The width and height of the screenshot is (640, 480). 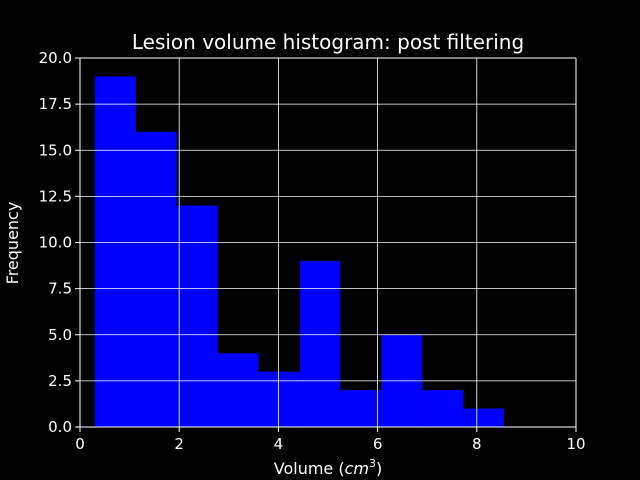 I want to click on y-tick-label: 2.5, so click(x=60, y=381).